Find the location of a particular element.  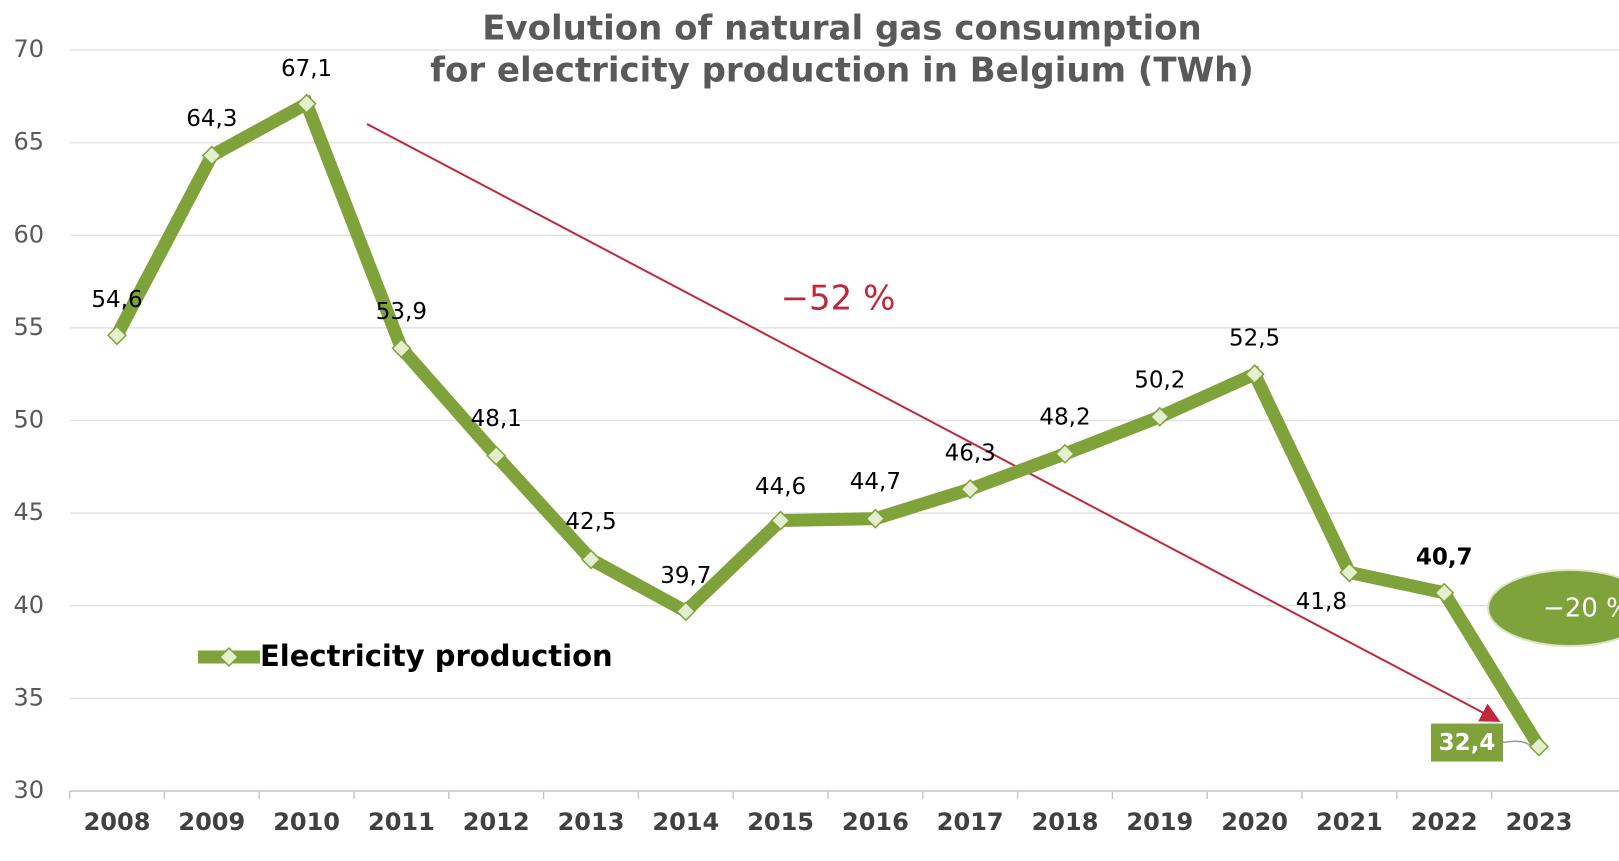

x-tick-label: 2020 is located at coordinates (1254, 822).